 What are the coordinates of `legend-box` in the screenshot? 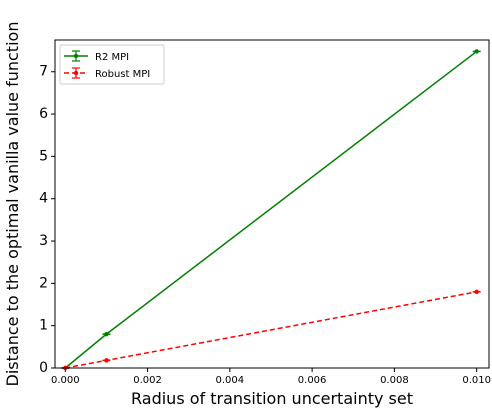 It's located at (112, 64).